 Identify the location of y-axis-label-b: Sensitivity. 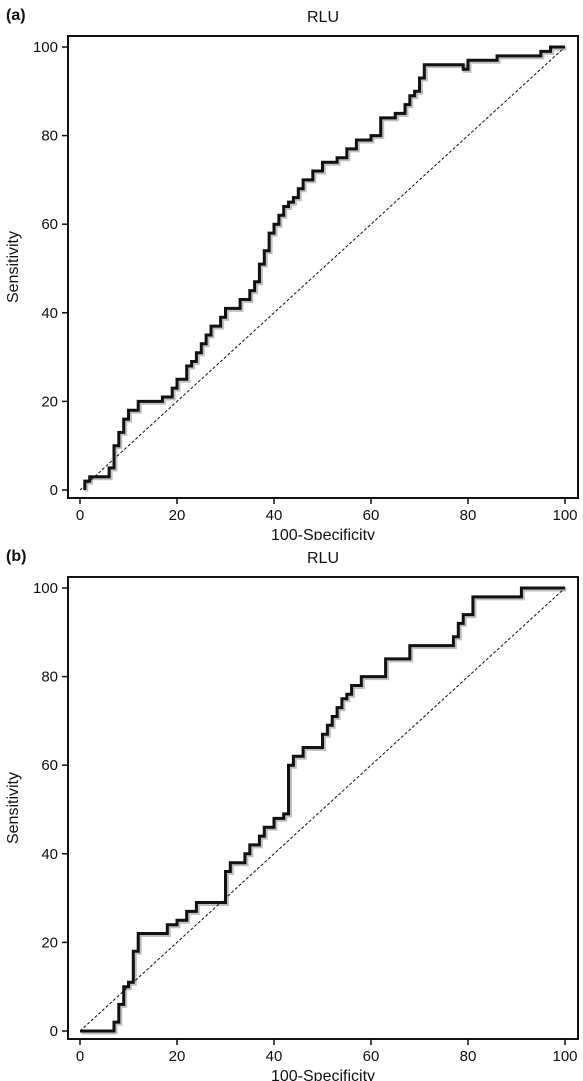
(13, 808).